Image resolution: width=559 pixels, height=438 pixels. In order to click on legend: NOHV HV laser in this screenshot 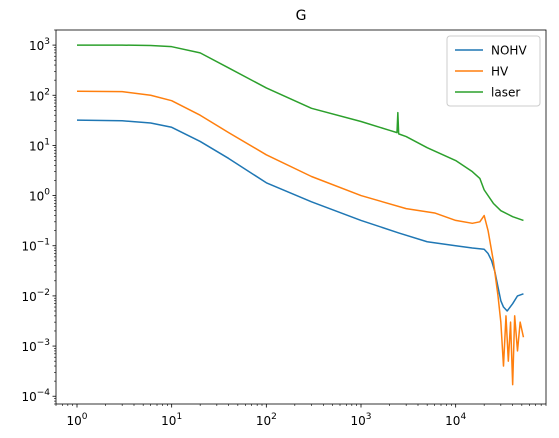, I will do `click(493, 71)`.